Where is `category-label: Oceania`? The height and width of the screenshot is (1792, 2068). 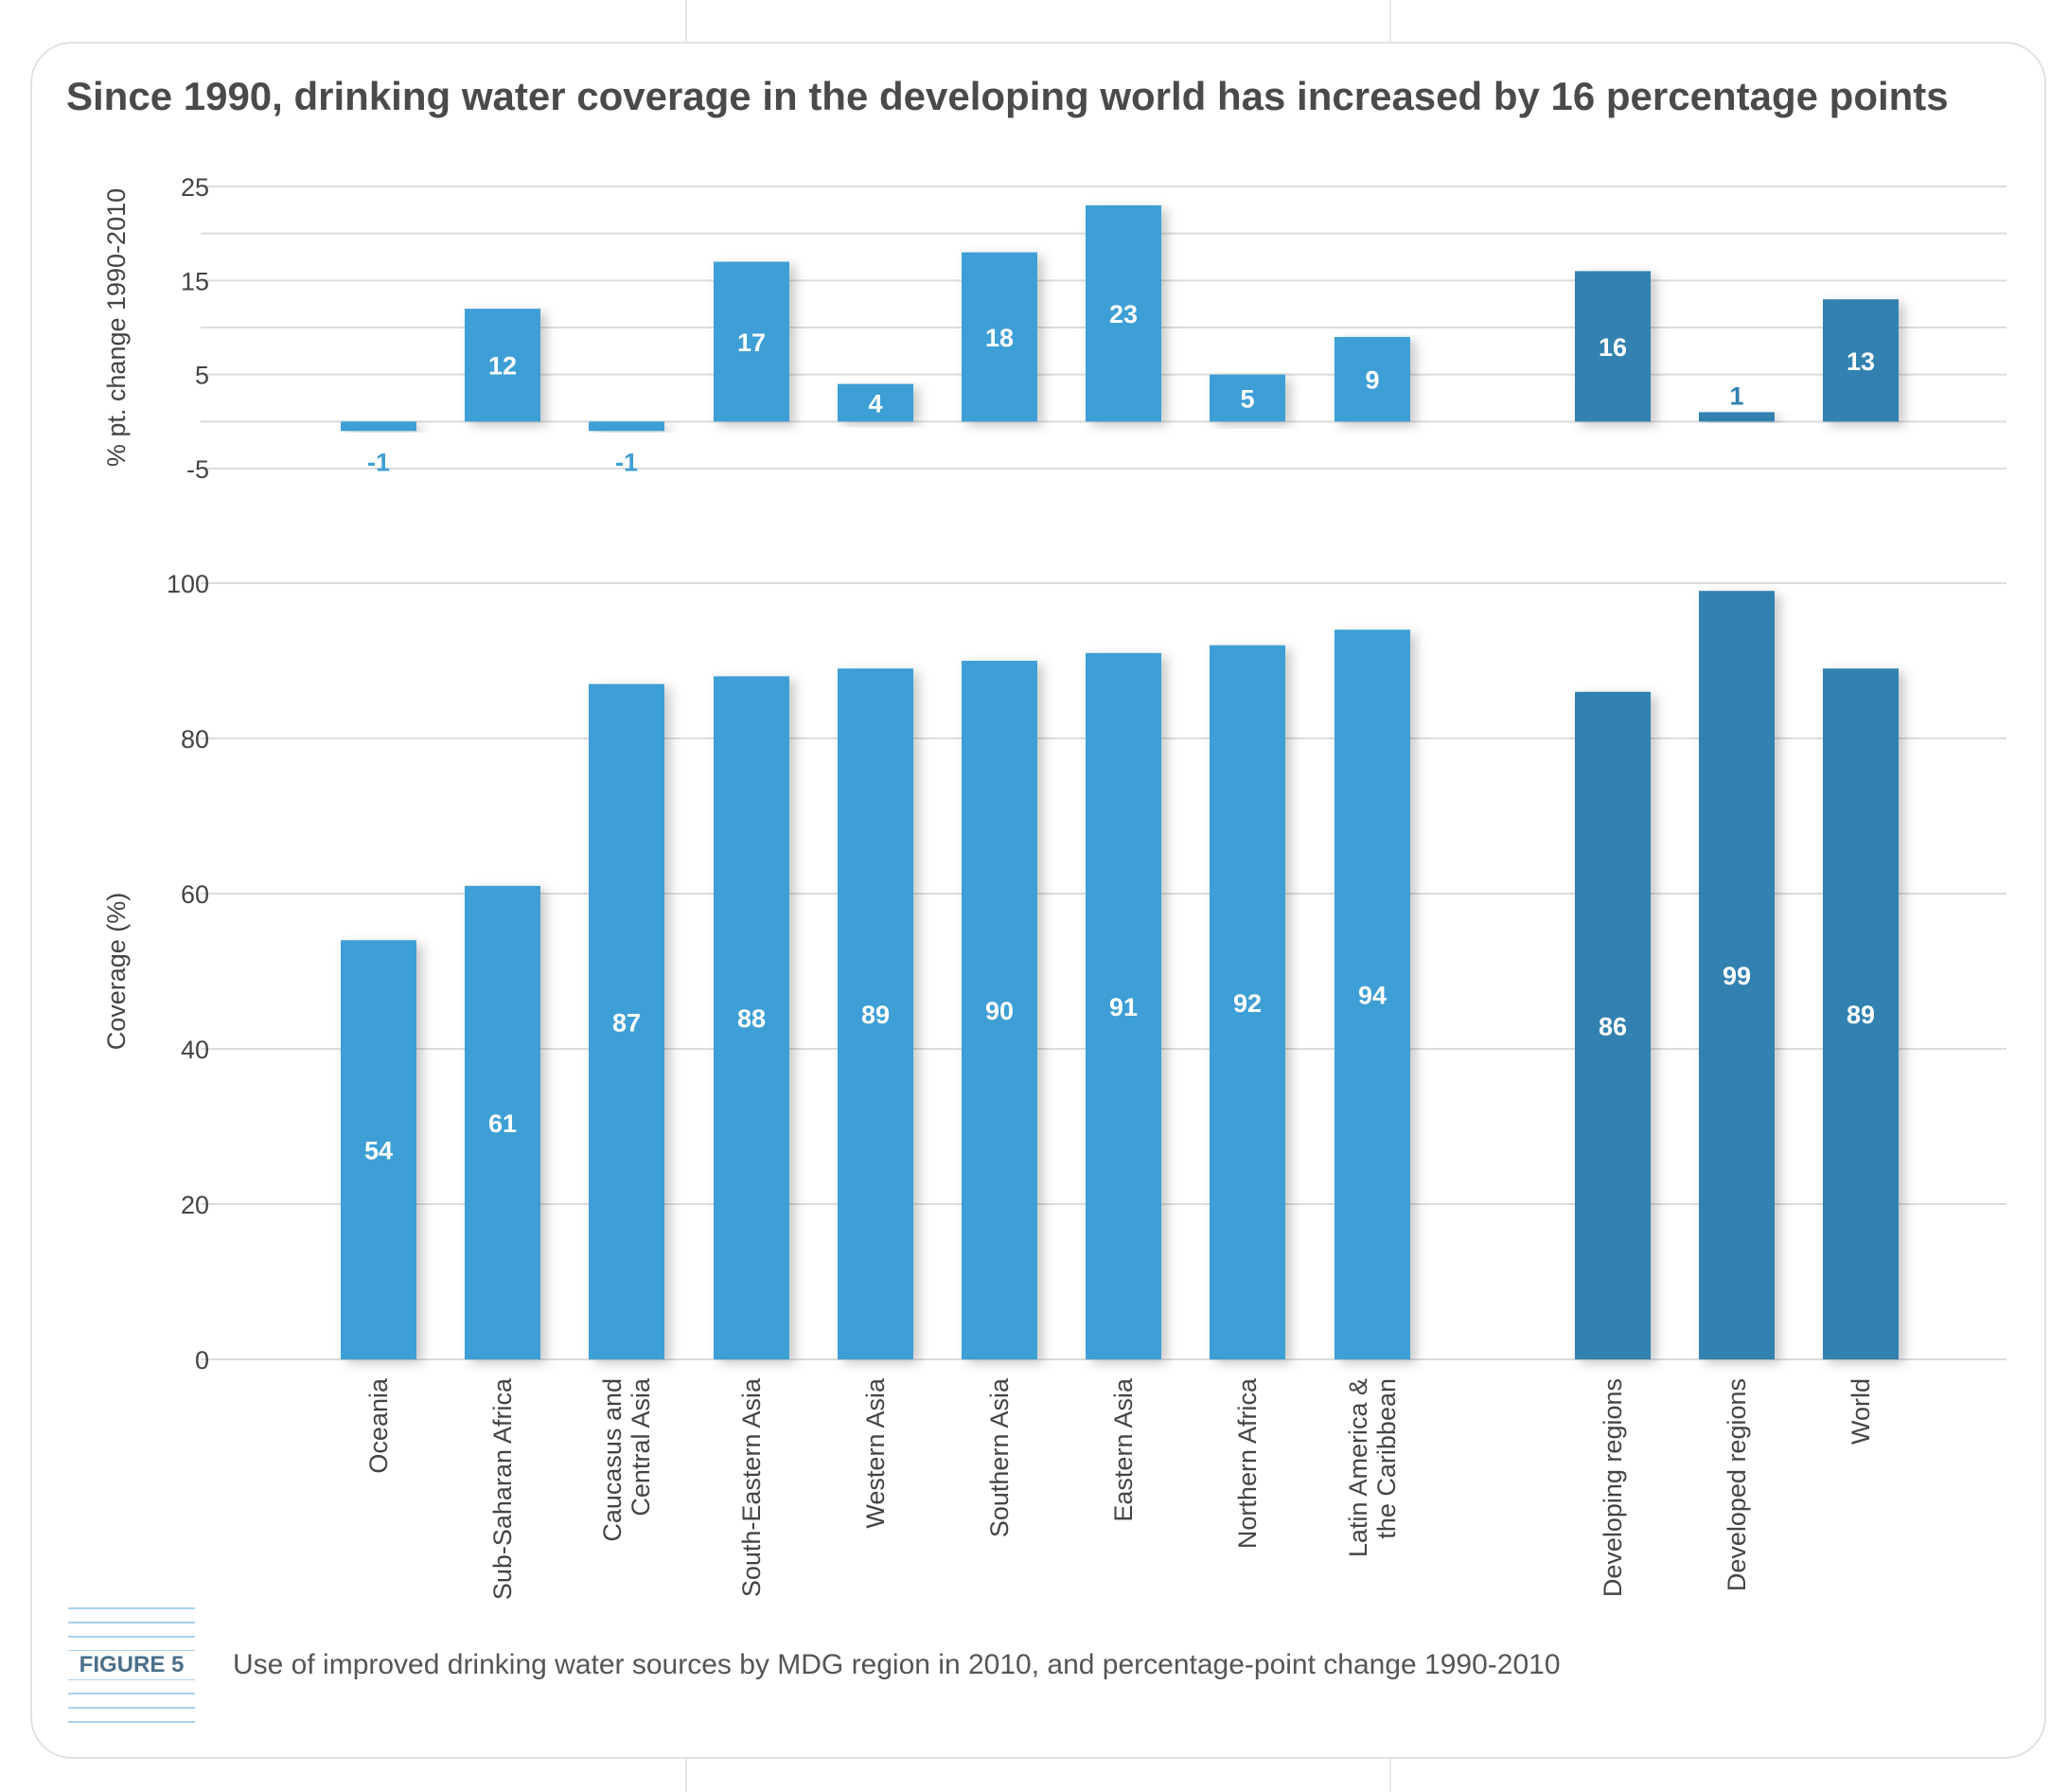
category-label: Oceania is located at coordinates (378, 1425).